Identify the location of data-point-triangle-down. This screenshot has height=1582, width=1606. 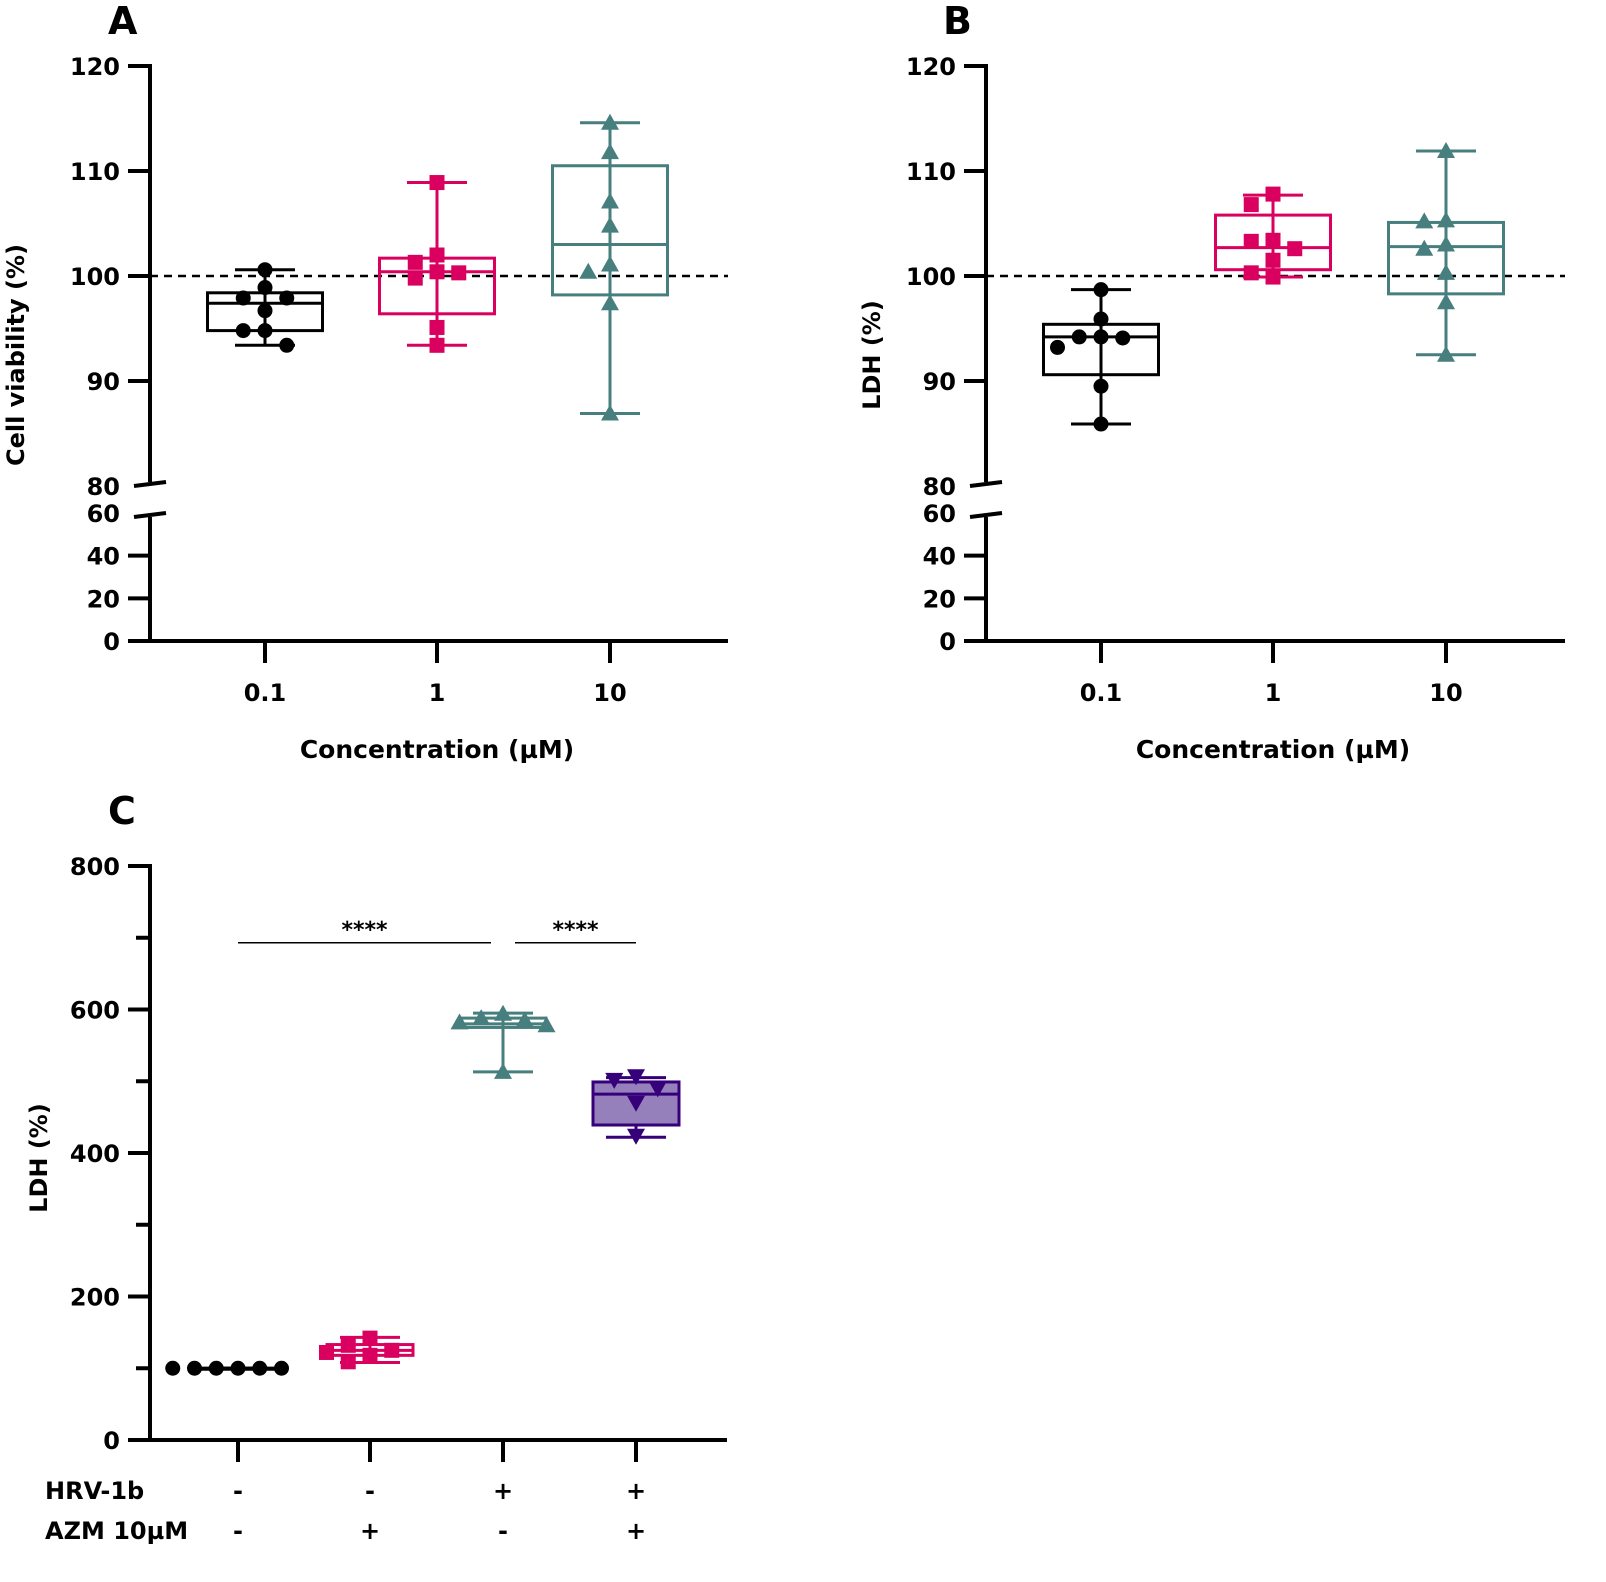
(636, 1103).